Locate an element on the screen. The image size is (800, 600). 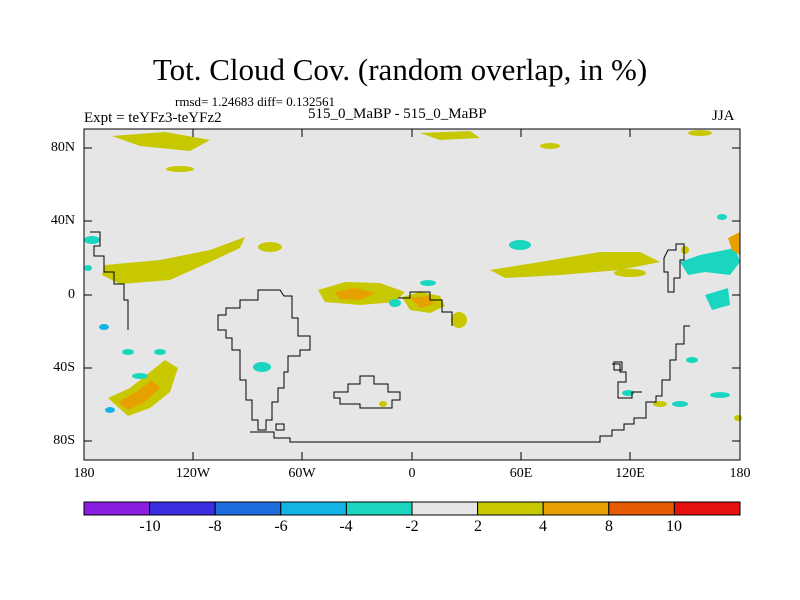
colorbar-label: -2 is located at coordinates (412, 526).